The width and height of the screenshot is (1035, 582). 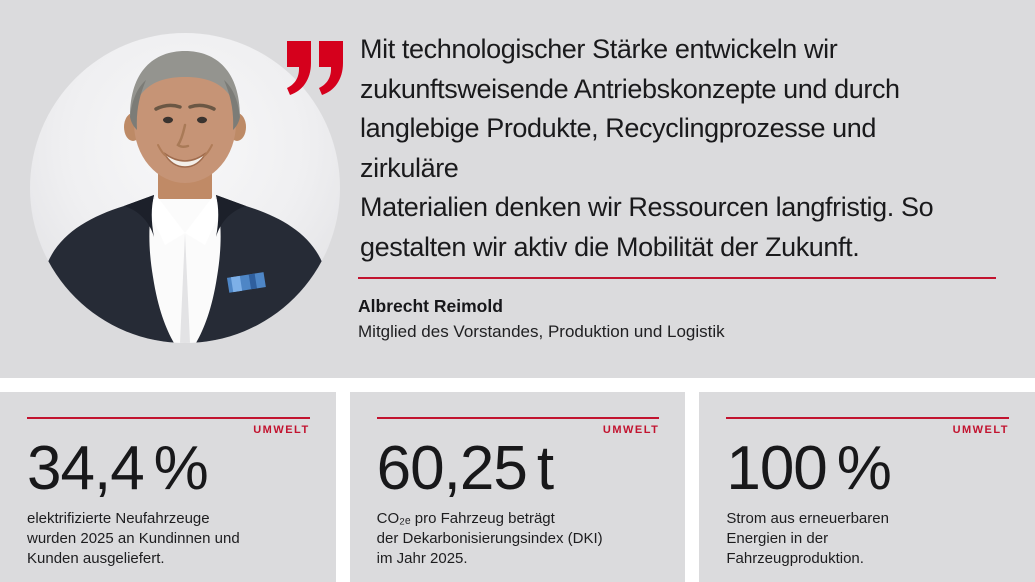 What do you see at coordinates (452, 468) in the screenshot?
I see `stat-value: 60,25` at bounding box center [452, 468].